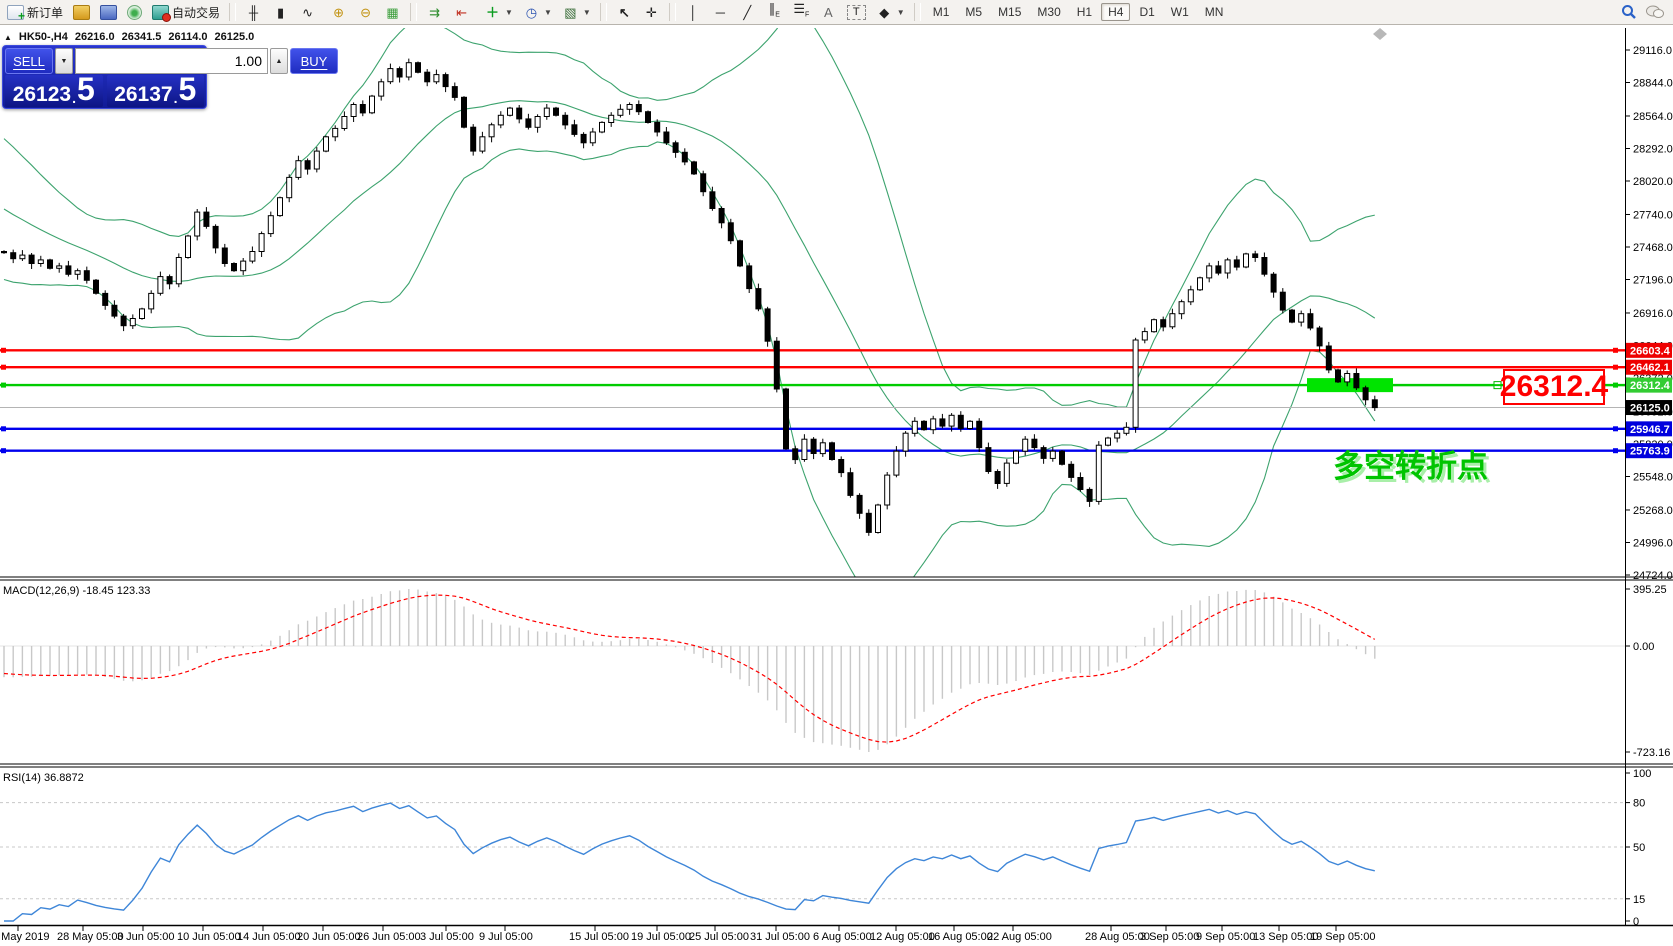 The height and width of the screenshot is (946, 1673). What do you see at coordinates (1653, 511) in the screenshot?
I see `price-tick-label: 25268.0` at bounding box center [1653, 511].